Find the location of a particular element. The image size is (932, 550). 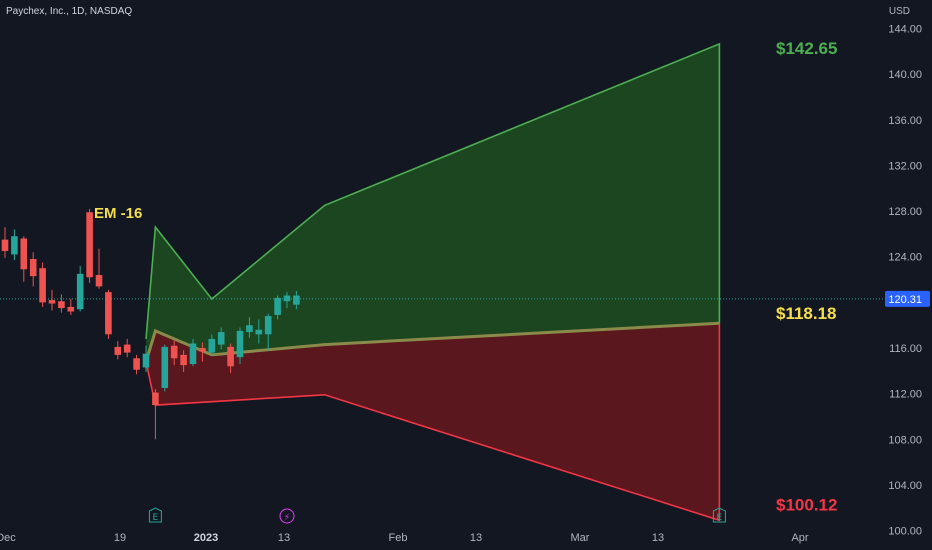

x-tick-label: Mar is located at coordinates (580, 538).